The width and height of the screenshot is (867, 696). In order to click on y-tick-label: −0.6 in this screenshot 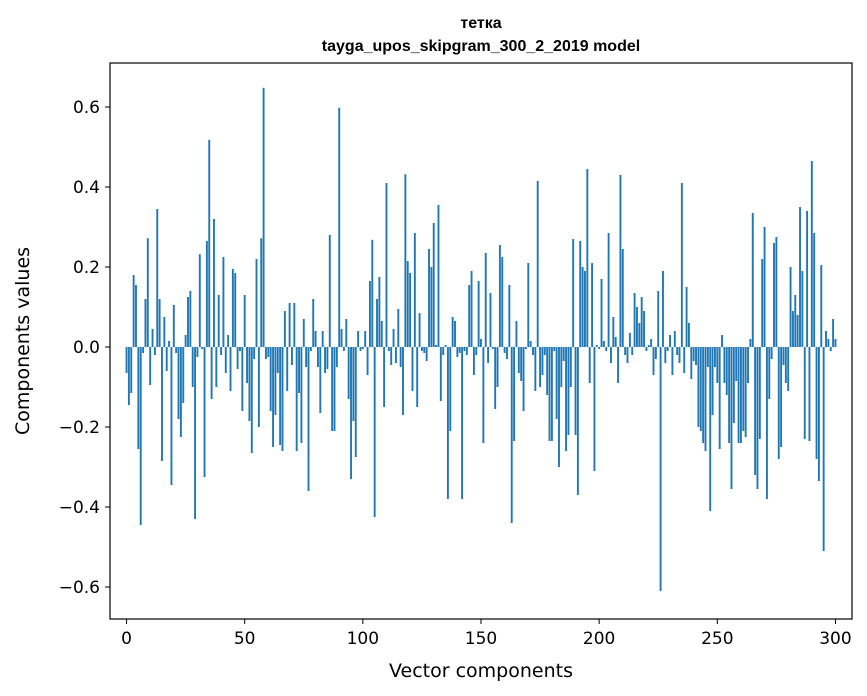, I will do `click(79, 588)`.